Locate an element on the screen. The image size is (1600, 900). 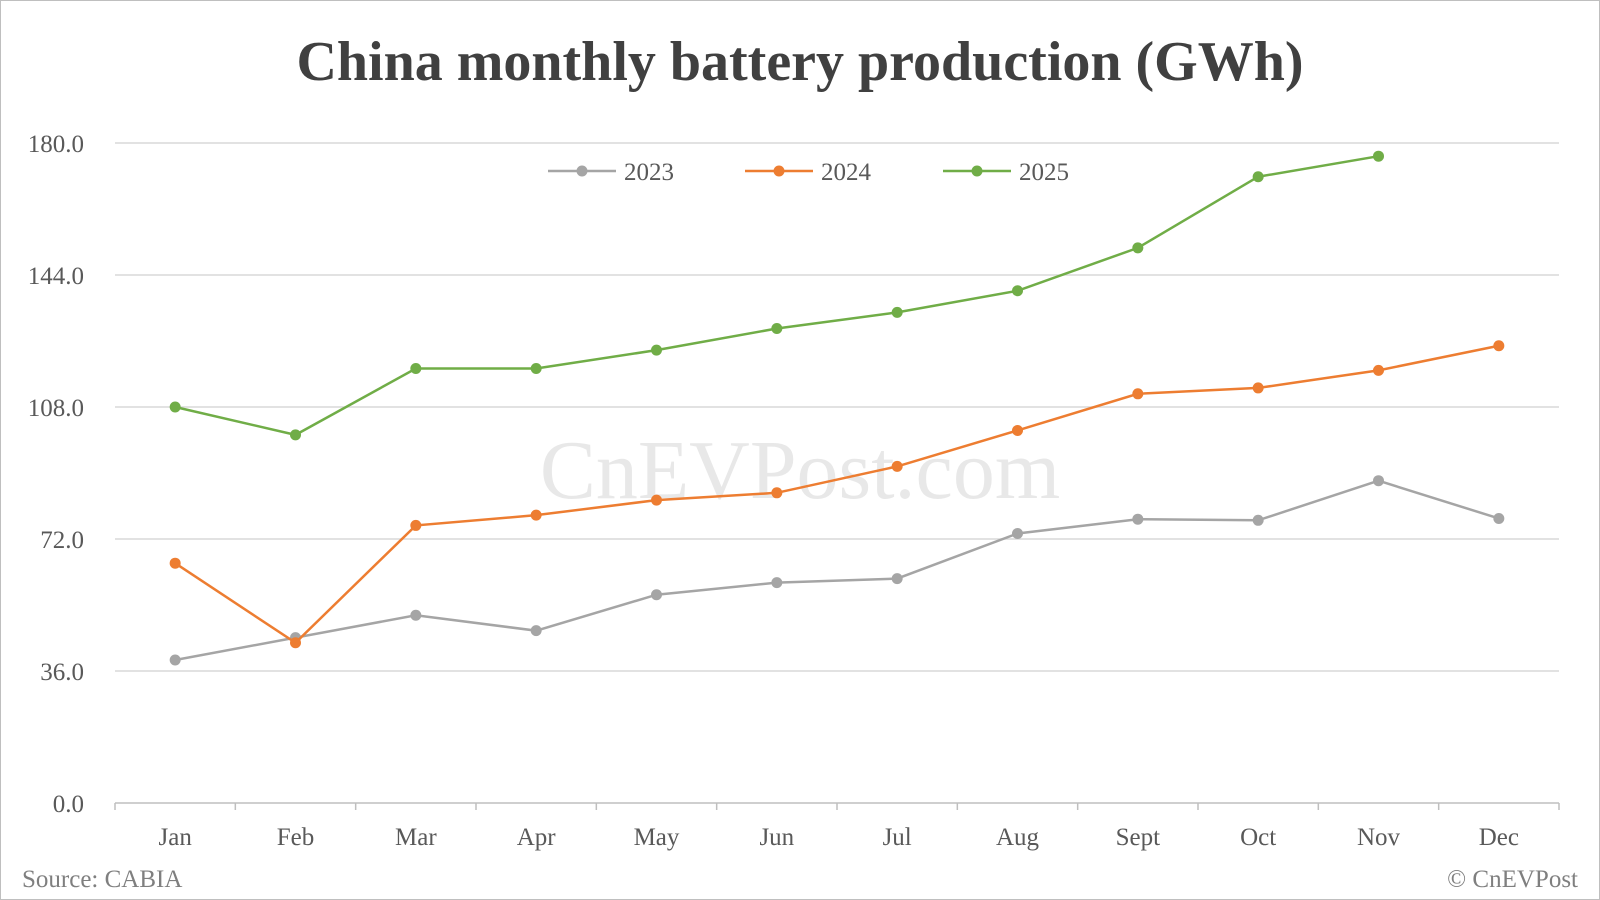
legend-label: 2024 is located at coordinates (846, 172).